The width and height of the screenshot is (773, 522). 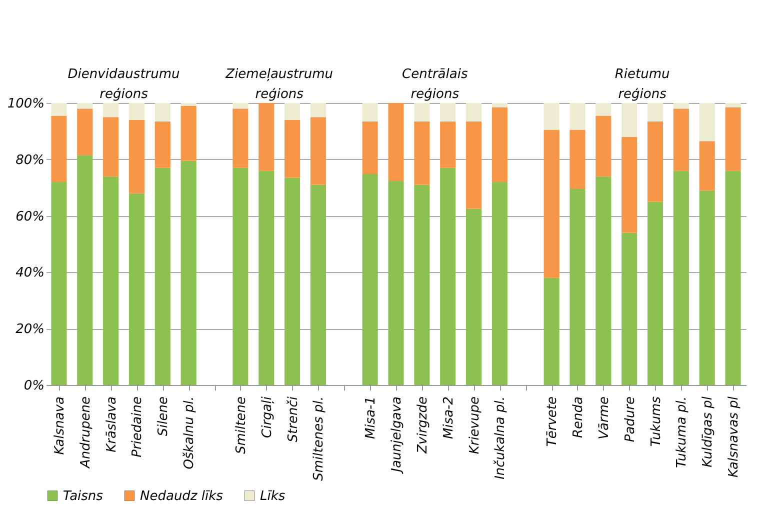 What do you see at coordinates (293, 419) in the screenshot?
I see `x-tick-label: Strenči` at bounding box center [293, 419].